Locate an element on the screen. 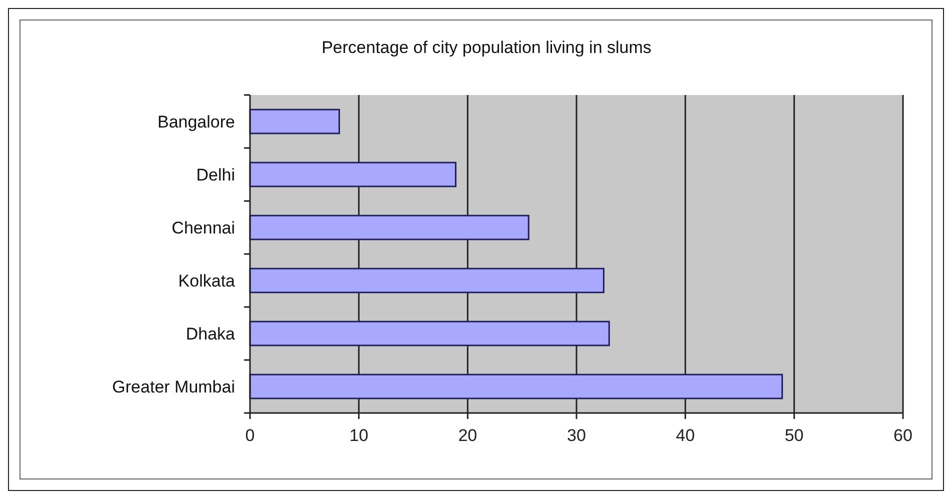 The image size is (952, 499). y-tick-label: Chennai is located at coordinates (203, 228).